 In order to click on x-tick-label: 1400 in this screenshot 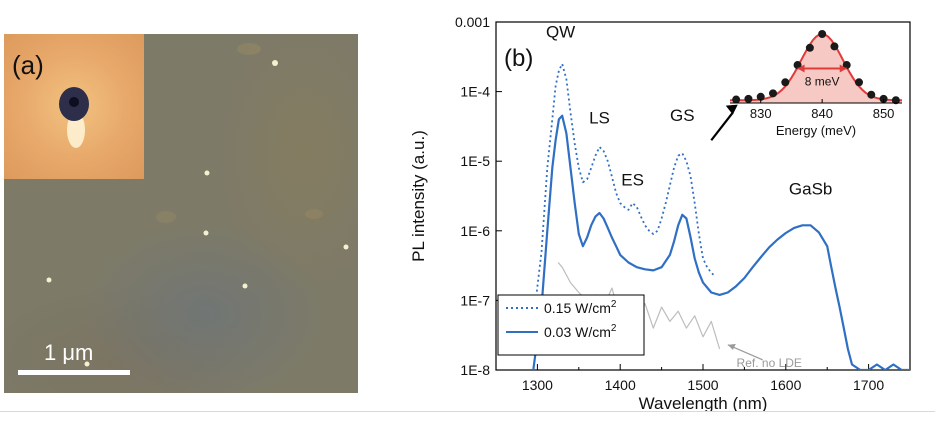, I will do `click(620, 385)`.